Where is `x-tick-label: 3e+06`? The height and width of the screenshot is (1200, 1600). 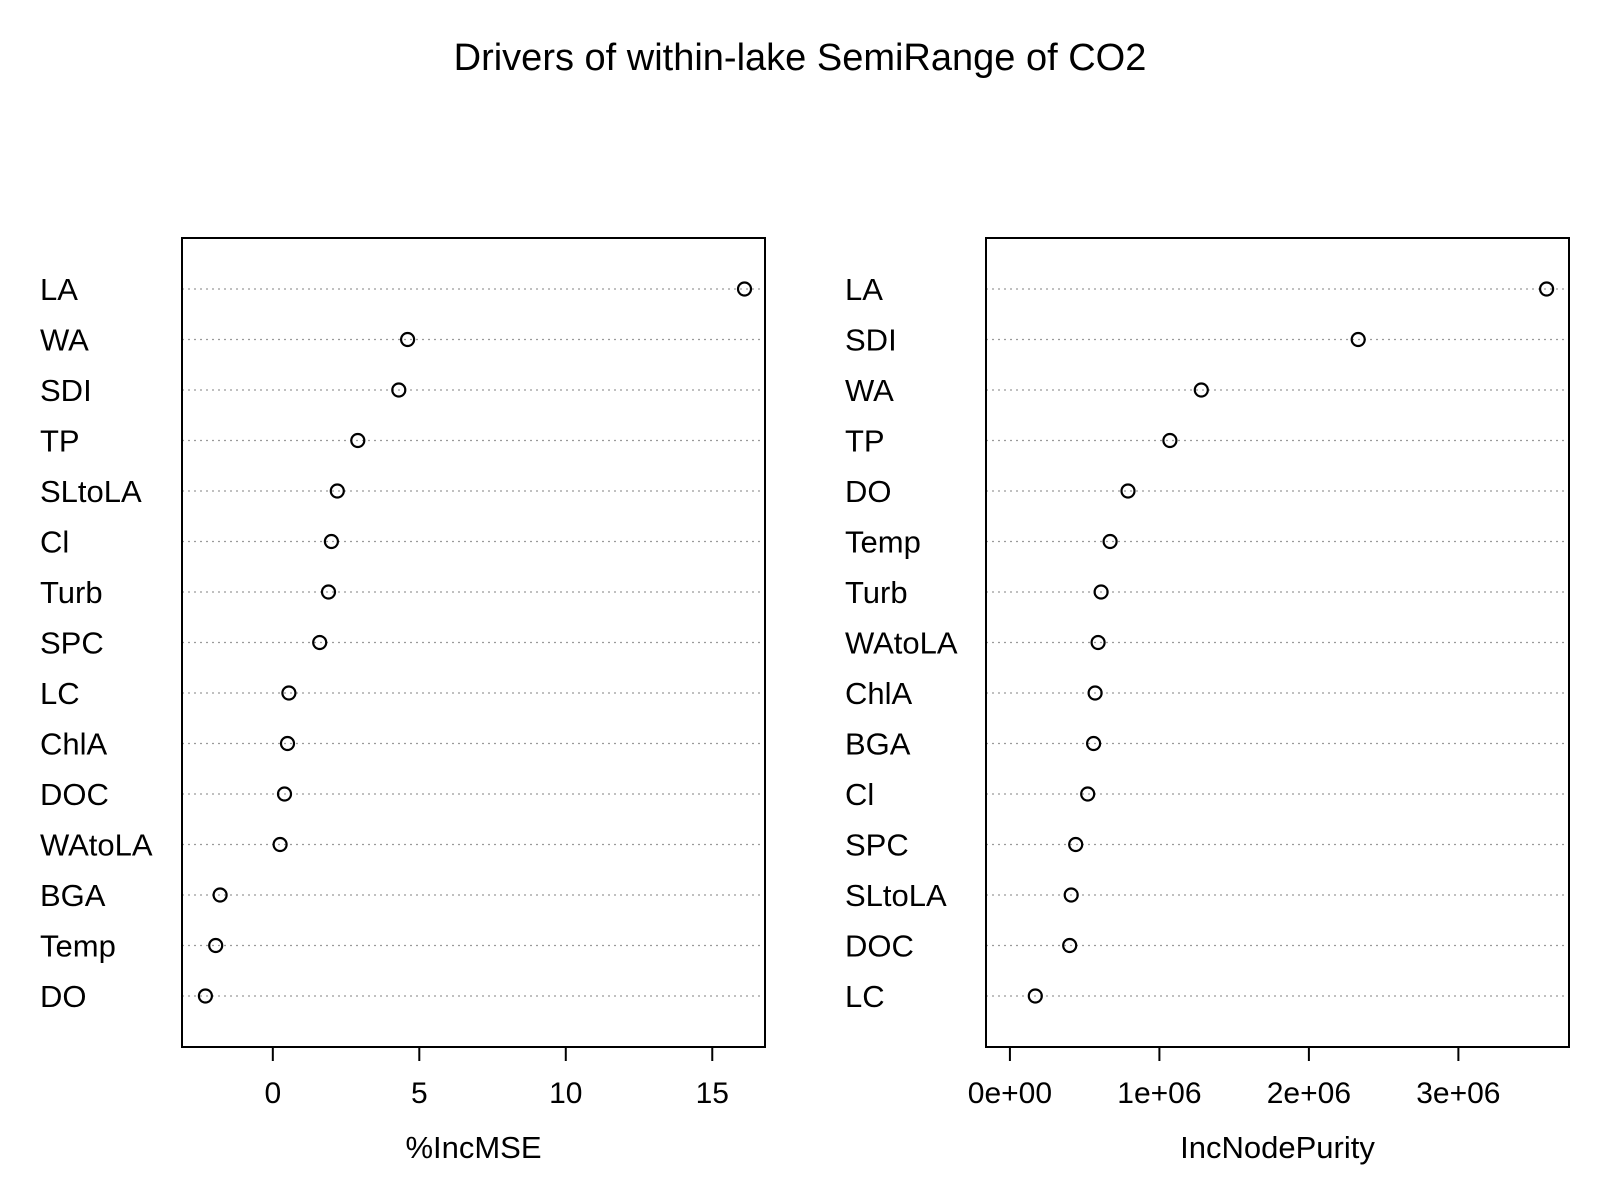
x-tick-label: 3e+06 is located at coordinates (1458, 1093).